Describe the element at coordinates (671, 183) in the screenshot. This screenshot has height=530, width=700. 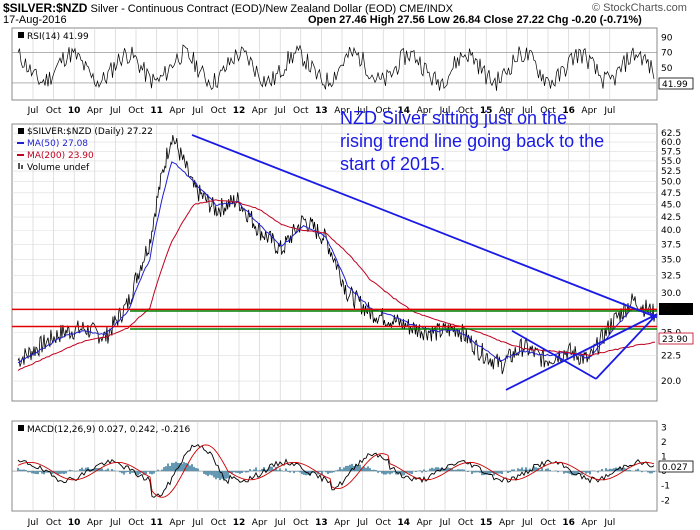
I see `price-tick-label: 50.0` at that location.